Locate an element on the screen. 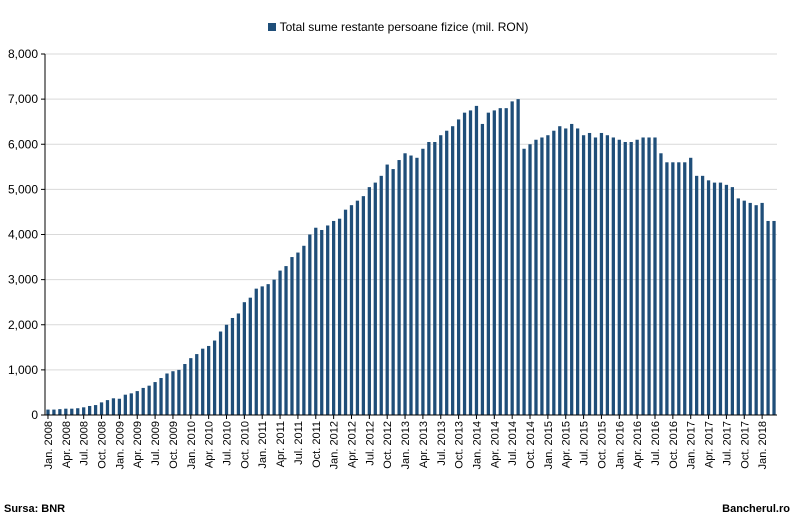 Image resolution: width=796 pixels, height=523 pixels. x-tick-label: Apr. 2010 is located at coordinates (210, 444).